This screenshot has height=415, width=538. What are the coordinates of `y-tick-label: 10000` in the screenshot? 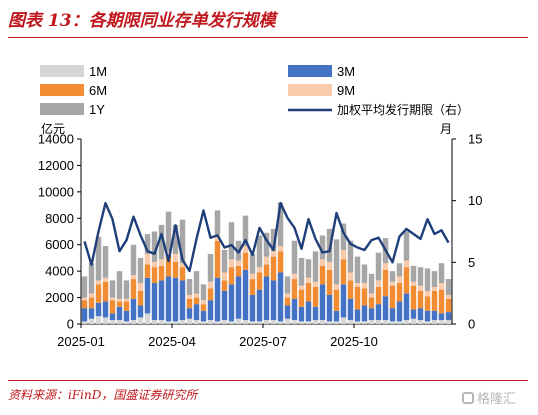 It's located at (56, 191).